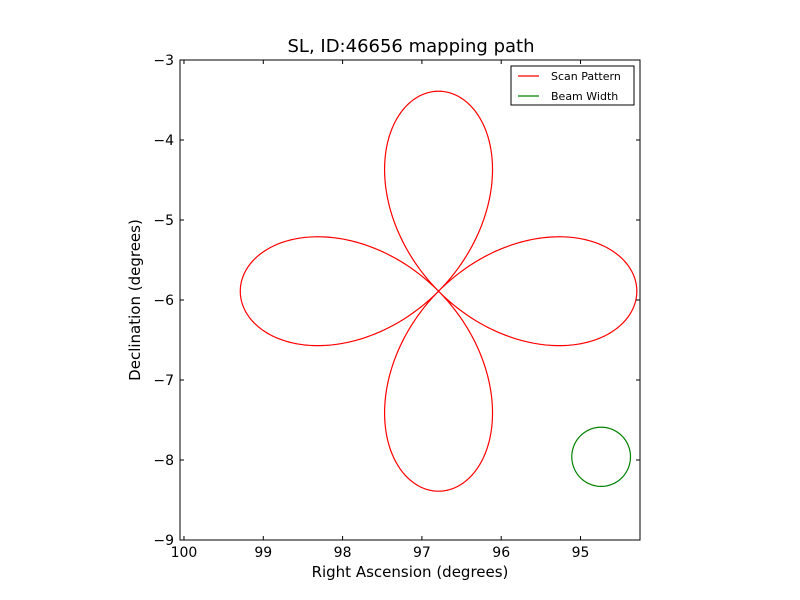 The image size is (800, 600). Describe the element at coordinates (163, 61) in the screenshot. I see `y-tick-label: −3` at that location.